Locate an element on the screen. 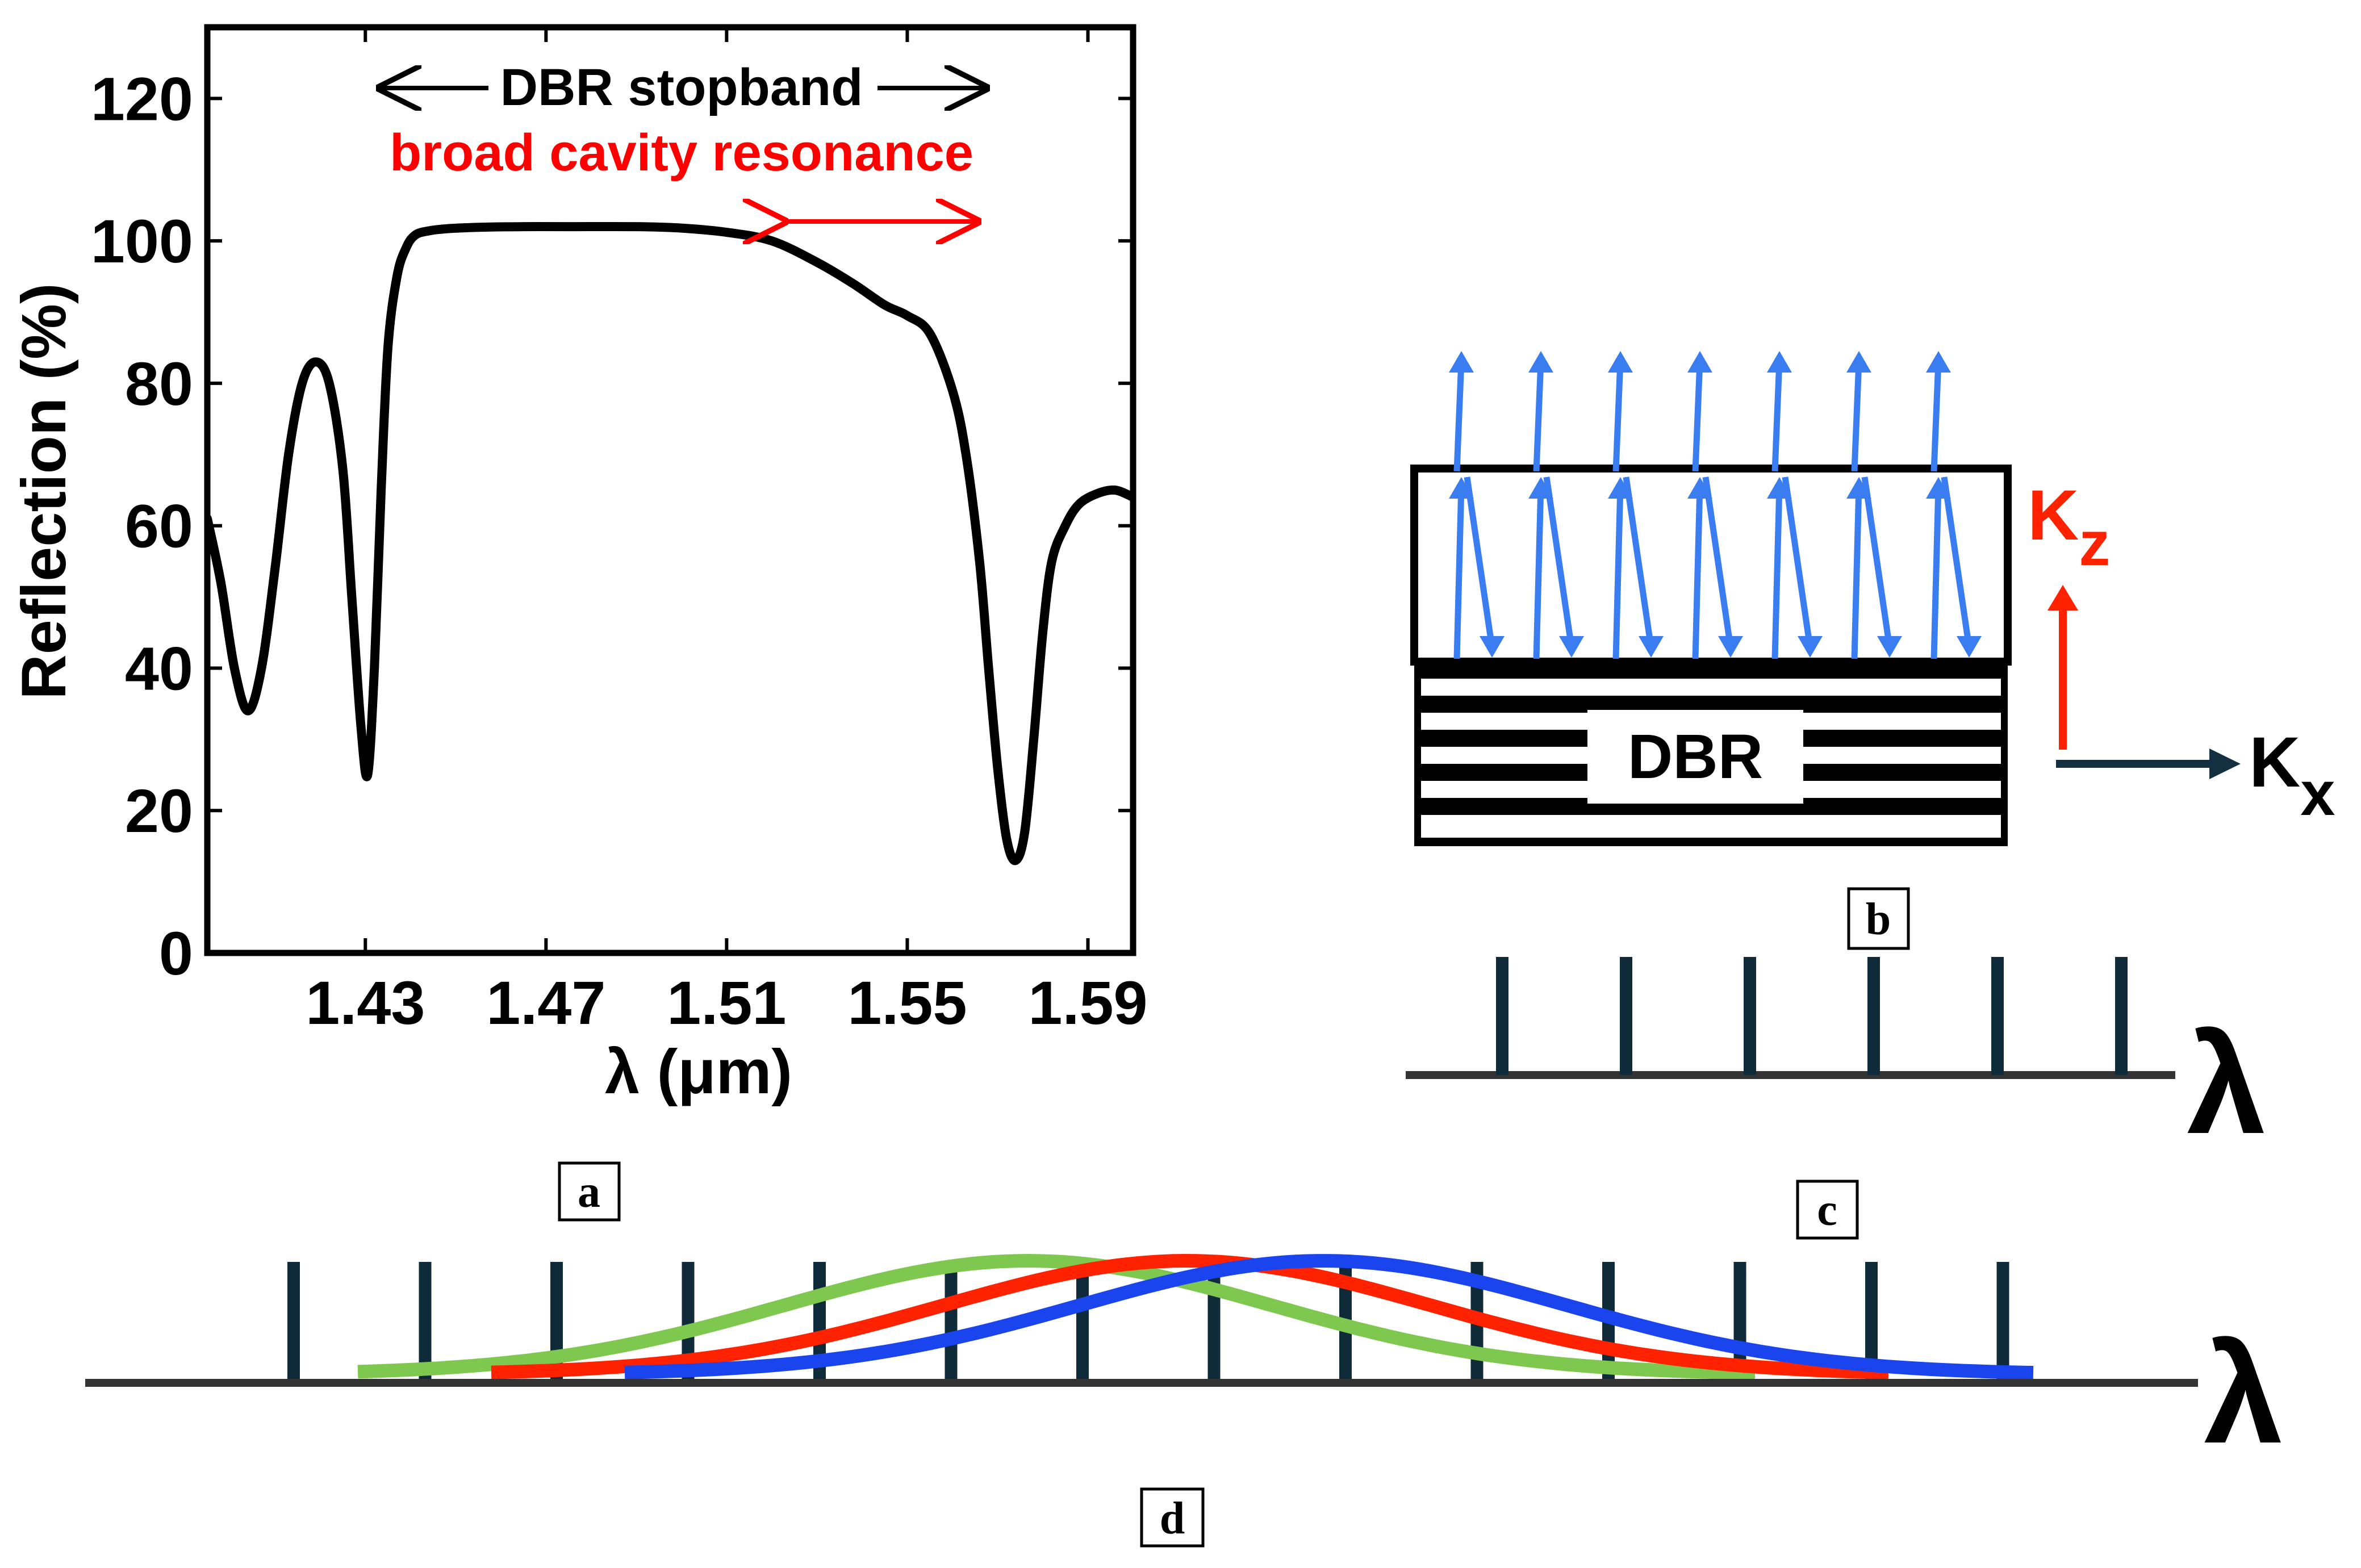 This screenshot has height=1568, width=2361. dbr-label-box is located at coordinates (1695, 757).